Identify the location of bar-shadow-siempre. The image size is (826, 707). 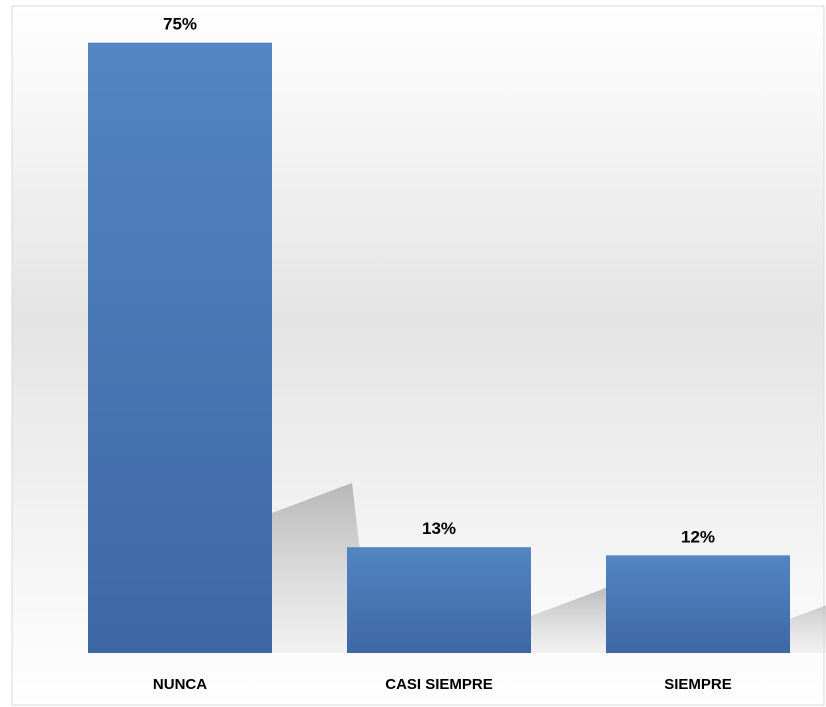
(808, 629).